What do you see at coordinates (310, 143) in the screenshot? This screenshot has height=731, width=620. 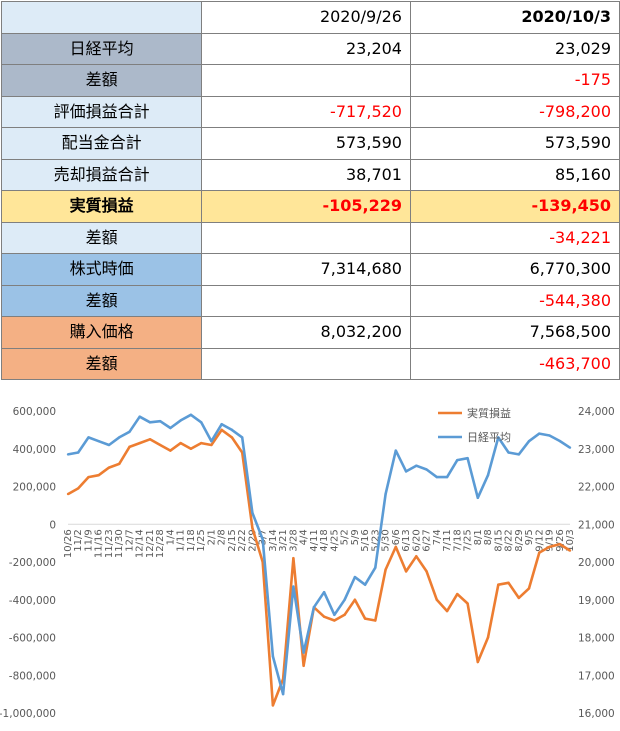 I see `table-row: 配当金合計 573,590 573,590` at bounding box center [310, 143].